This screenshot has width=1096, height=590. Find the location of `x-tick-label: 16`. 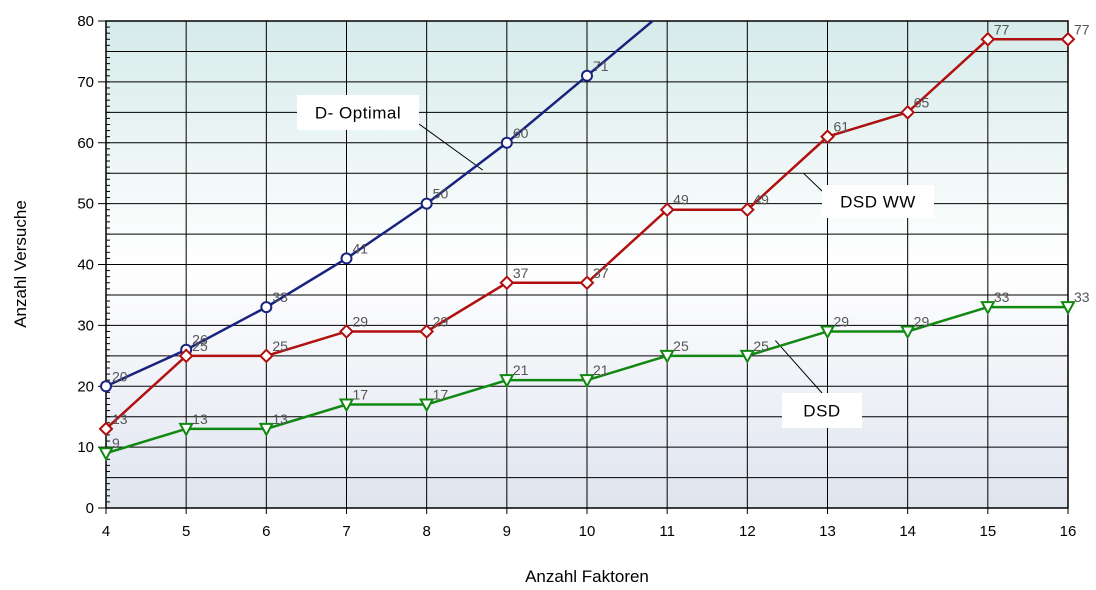

x-tick-label: 16 is located at coordinates (1068, 531).